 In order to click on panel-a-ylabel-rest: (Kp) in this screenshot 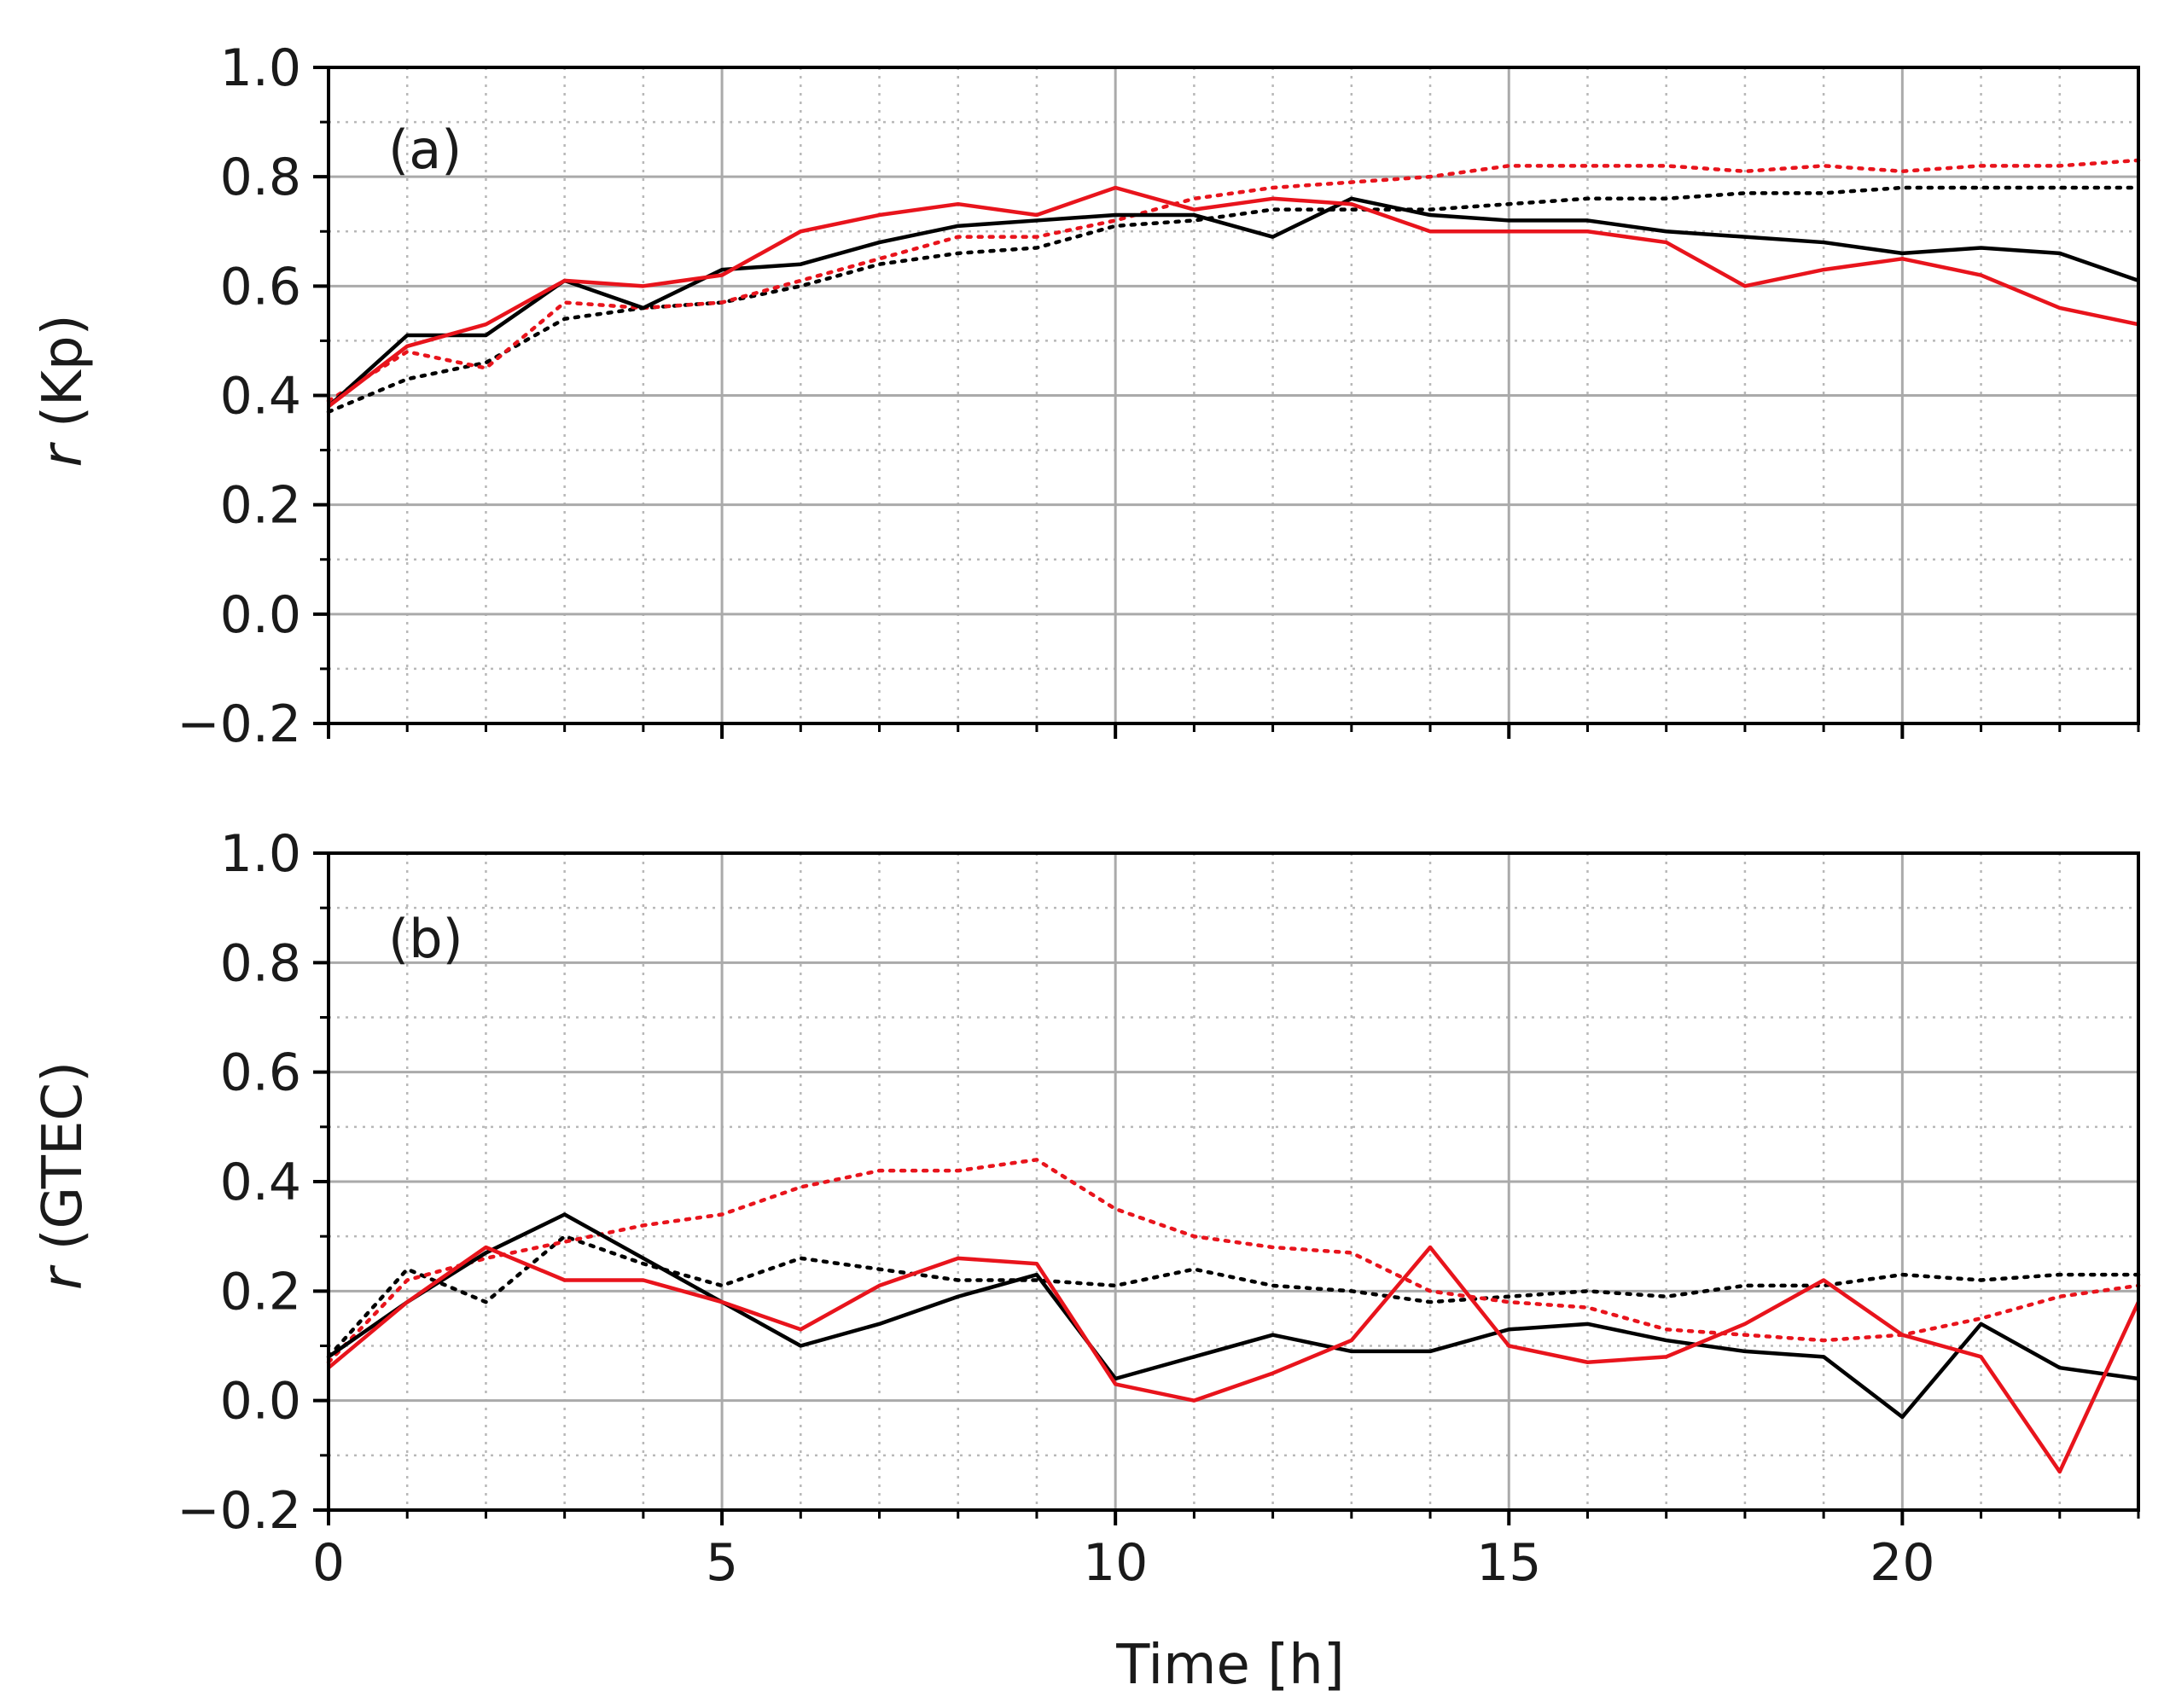, I will do `click(63, 379)`.